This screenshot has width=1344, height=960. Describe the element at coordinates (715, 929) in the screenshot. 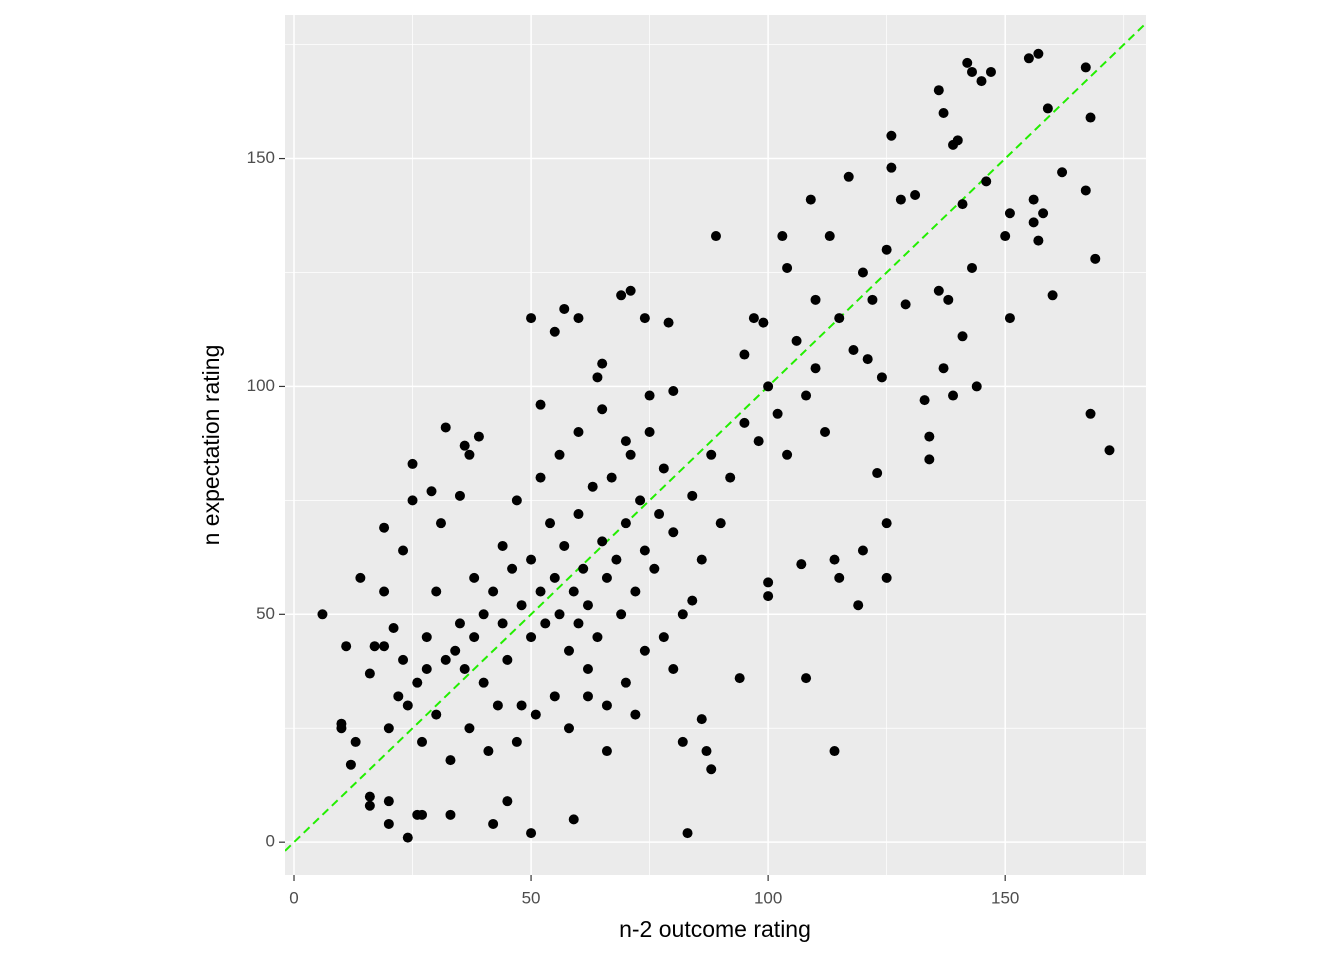

I see `x-axis-title: n-2 outcome rating` at that location.